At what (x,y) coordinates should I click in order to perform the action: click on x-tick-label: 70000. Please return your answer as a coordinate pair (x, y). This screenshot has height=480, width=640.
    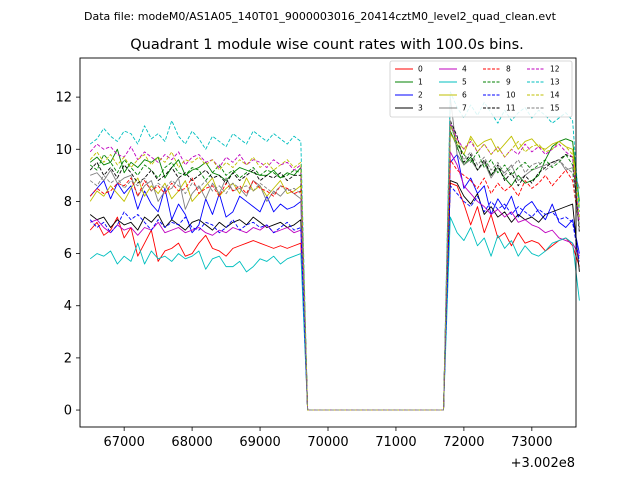
    Looking at the image, I should click on (327, 442).